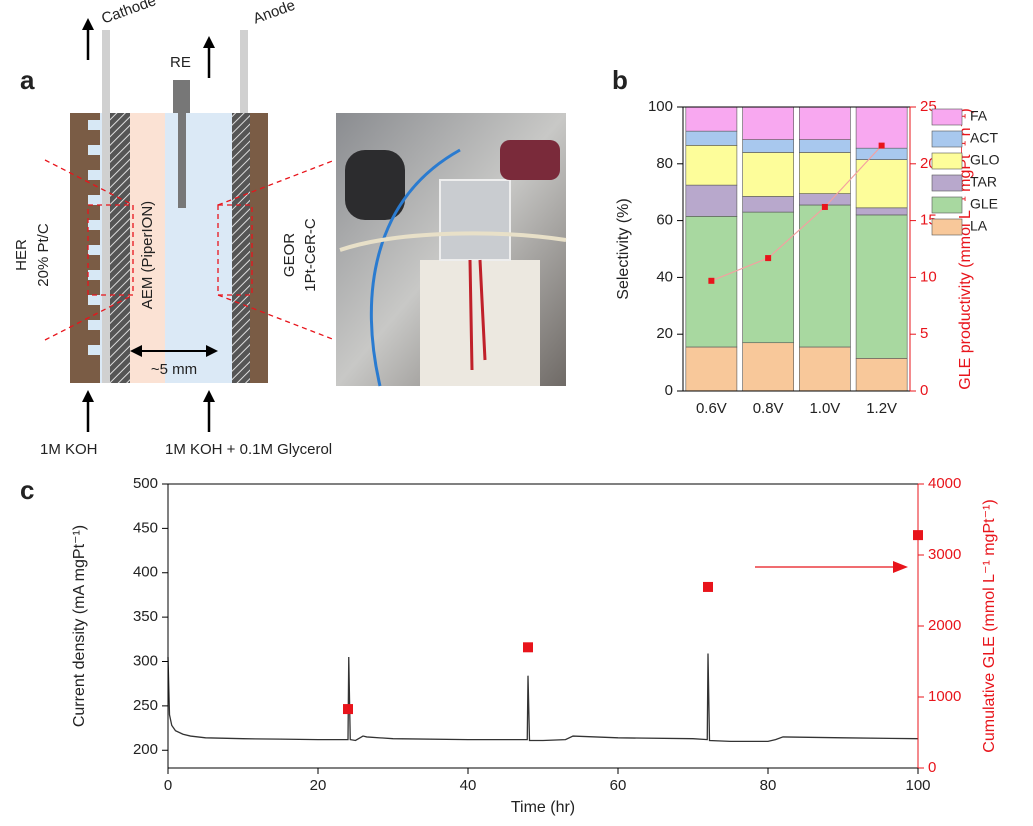 Image resolution: width=1033 pixels, height=826 pixels. Describe the element at coordinates (711, 408) in the screenshot. I see `x-tick-label: 0.6V` at that location.